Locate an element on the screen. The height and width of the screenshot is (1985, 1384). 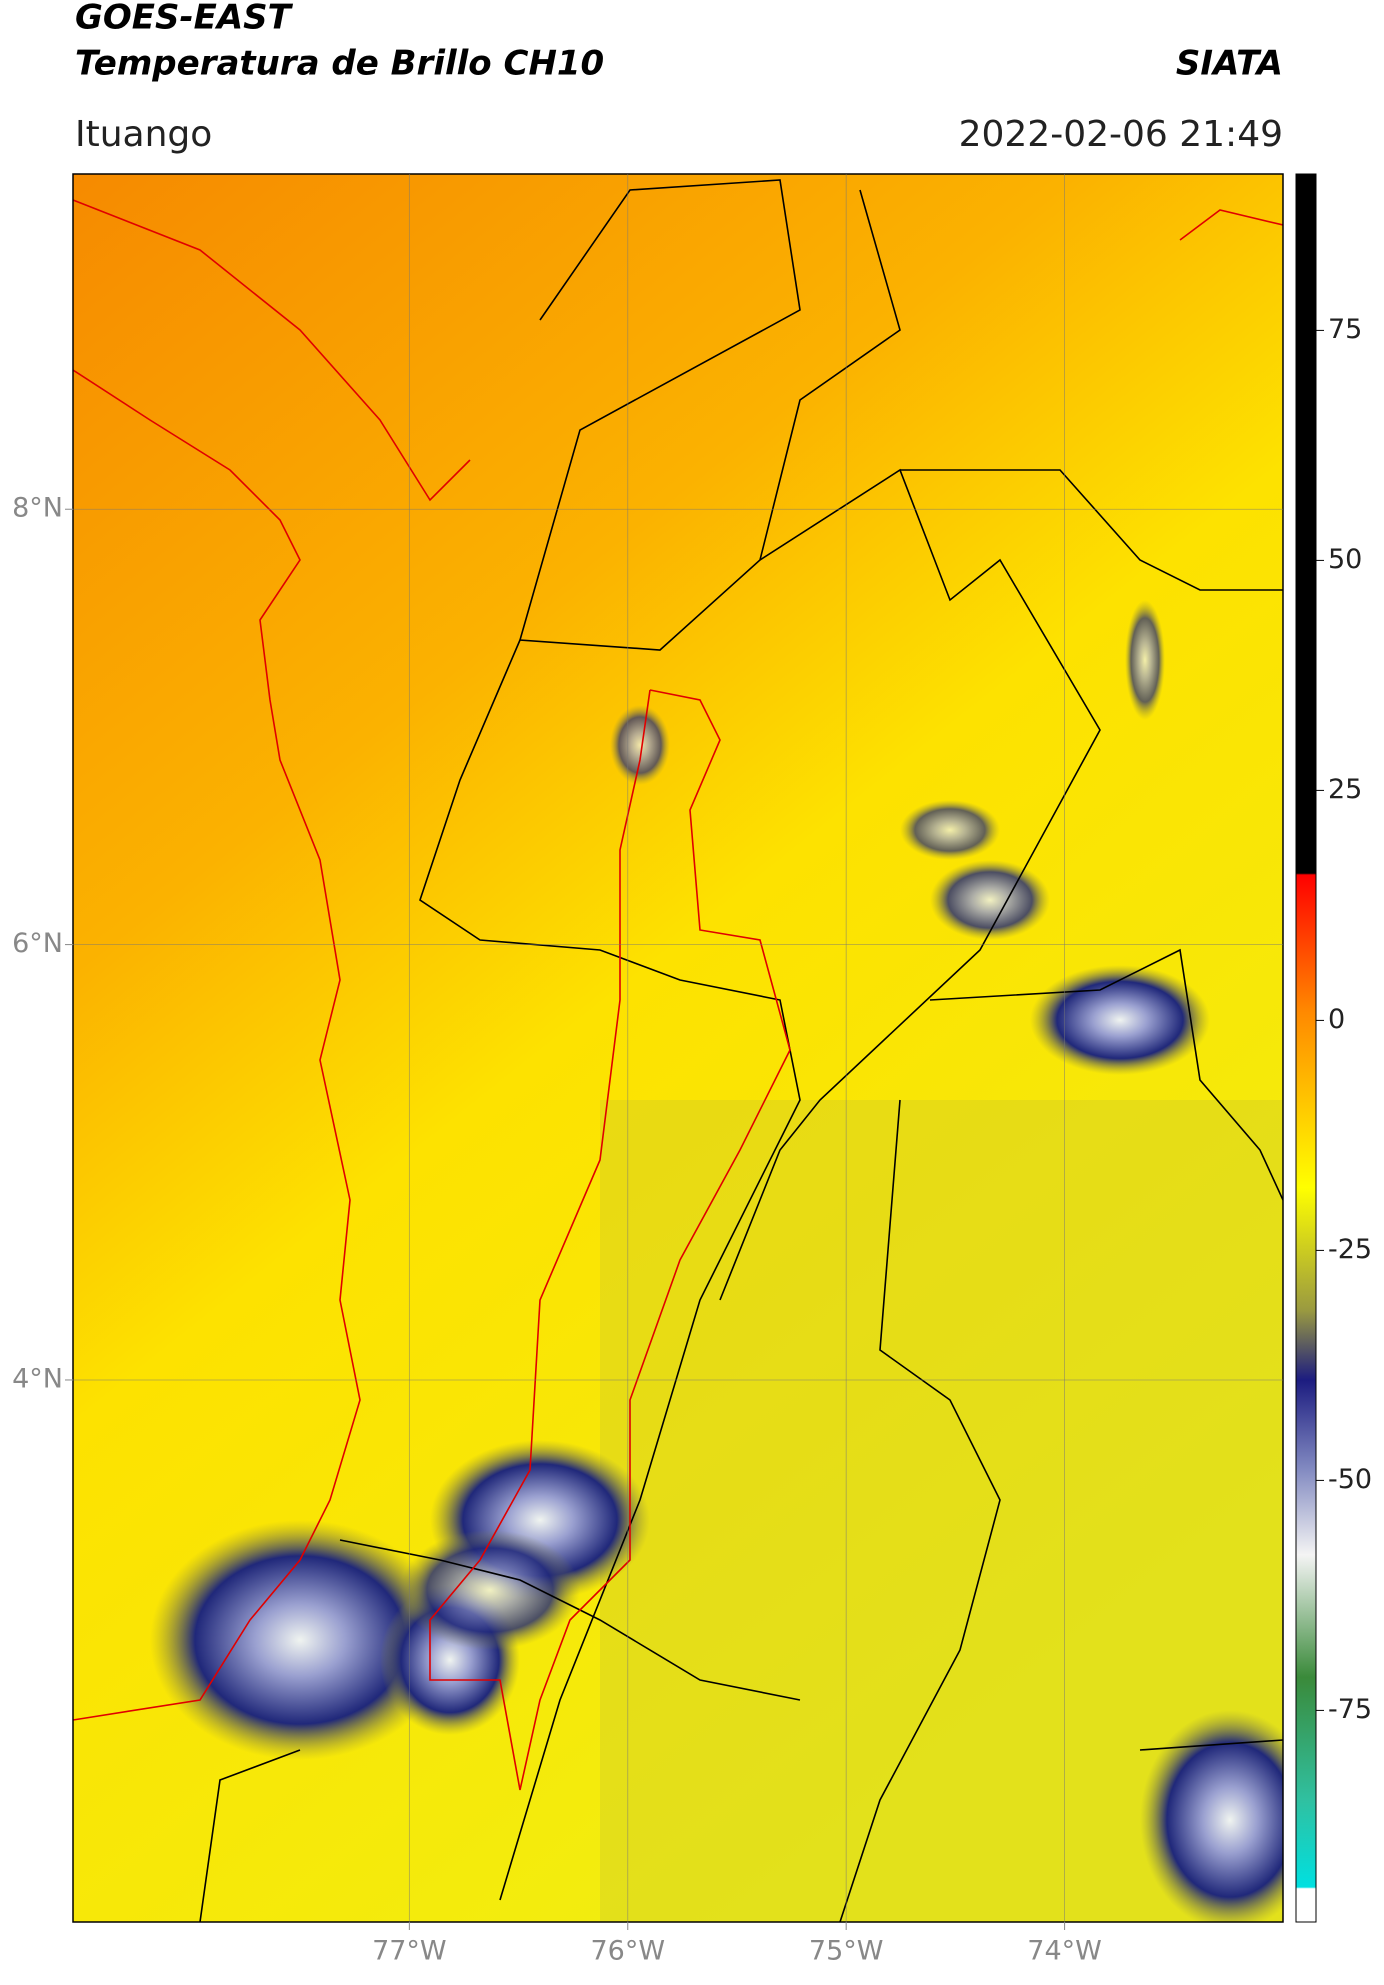
colorbar-label: 0 is located at coordinates (1336, 1019).